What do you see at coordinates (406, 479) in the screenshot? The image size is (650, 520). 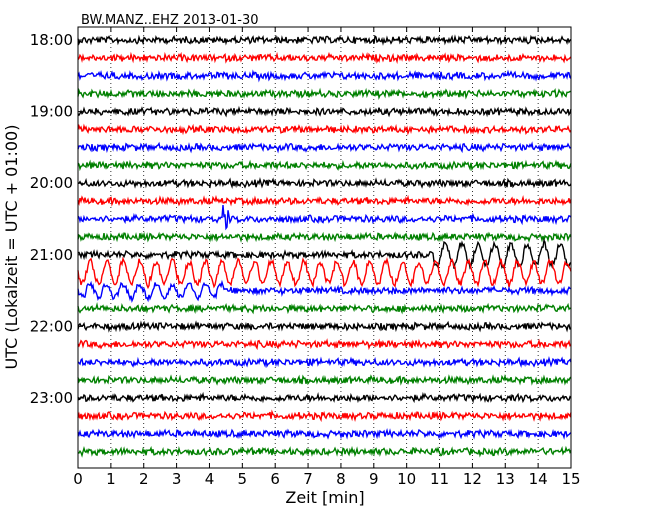 I see `x-tick-label: 10` at bounding box center [406, 479].